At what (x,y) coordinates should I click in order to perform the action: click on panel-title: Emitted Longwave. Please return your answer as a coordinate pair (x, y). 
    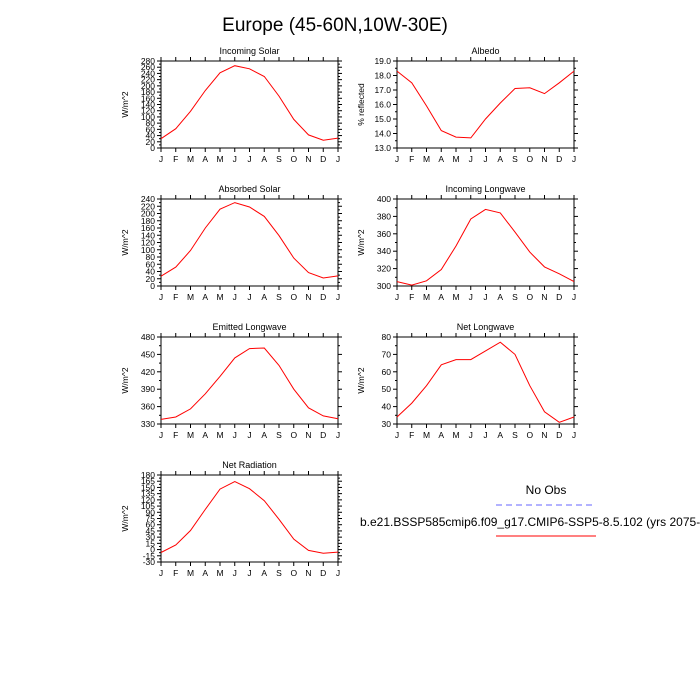
    Looking at the image, I should click on (249, 327).